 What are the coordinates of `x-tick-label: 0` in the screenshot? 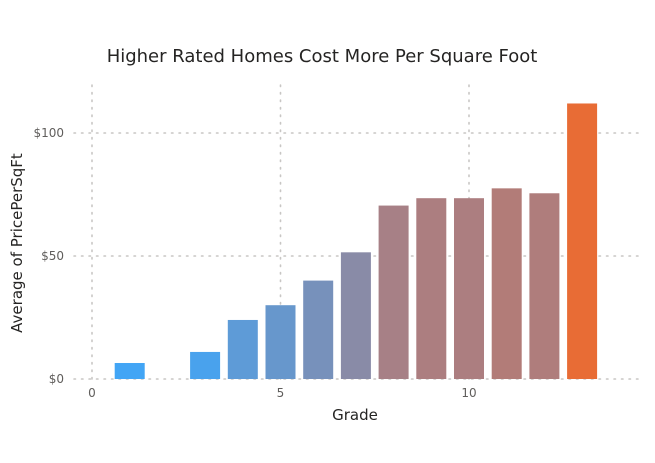 It's located at (92, 393).